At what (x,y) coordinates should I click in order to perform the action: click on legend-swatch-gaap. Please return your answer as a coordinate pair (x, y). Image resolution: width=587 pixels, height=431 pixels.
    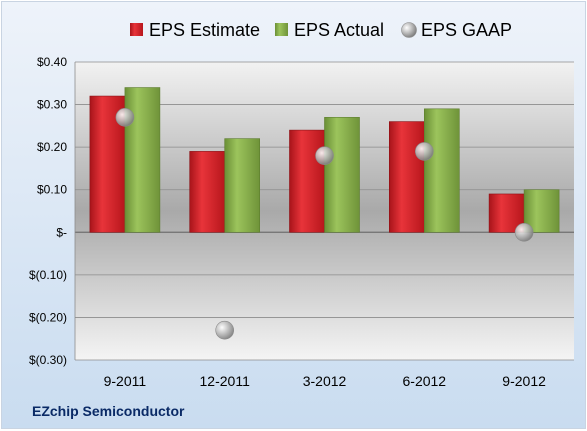
    Looking at the image, I should click on (409, 30).